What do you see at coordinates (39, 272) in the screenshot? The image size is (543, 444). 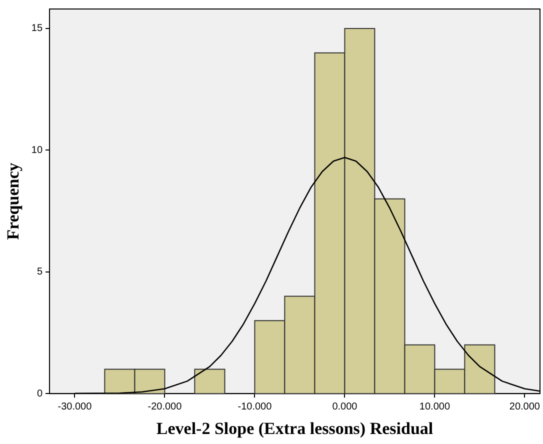 I see `y-tick-label: 5` at bounding box center [39, 272].